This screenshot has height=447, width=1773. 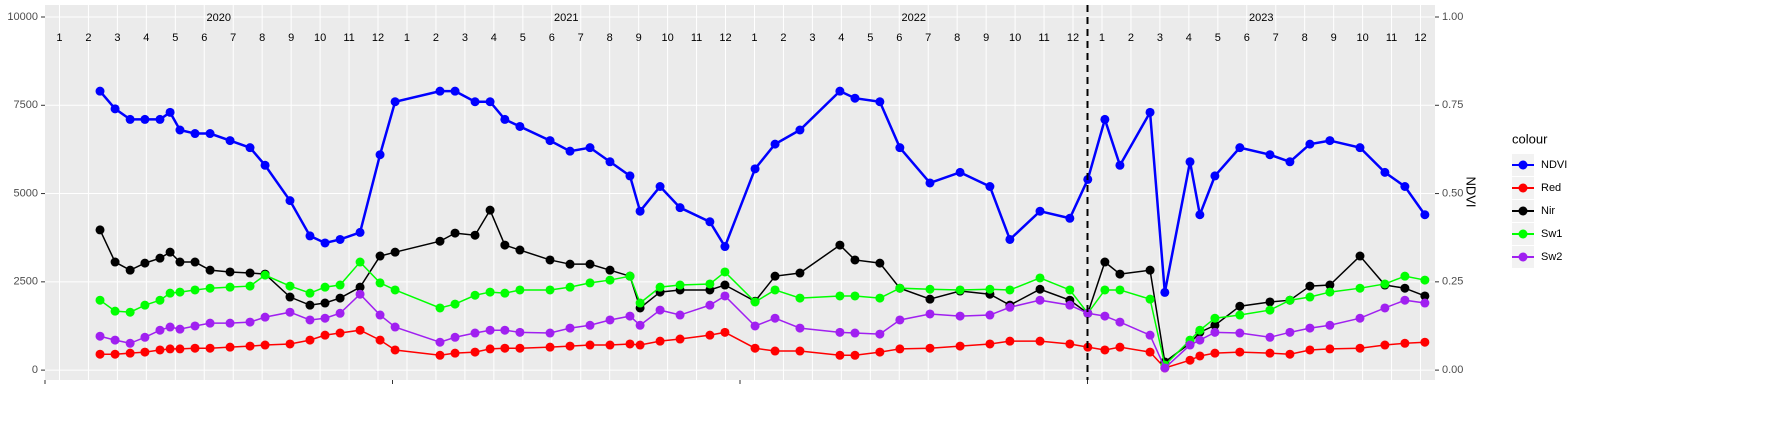 What do you see at coordinates (26, 105) in the screenshot?
I see `y-tick-label: 7500` at bounding box center [26, 105].